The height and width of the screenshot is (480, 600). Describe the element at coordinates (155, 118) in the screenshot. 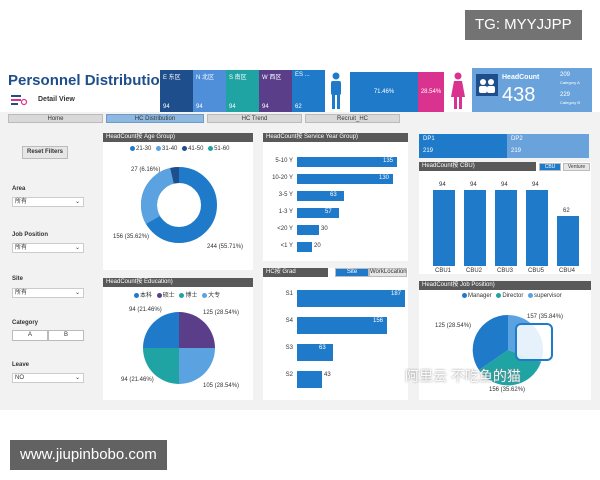

I see `tab-hc-distribution: HC Distribution` at that location.